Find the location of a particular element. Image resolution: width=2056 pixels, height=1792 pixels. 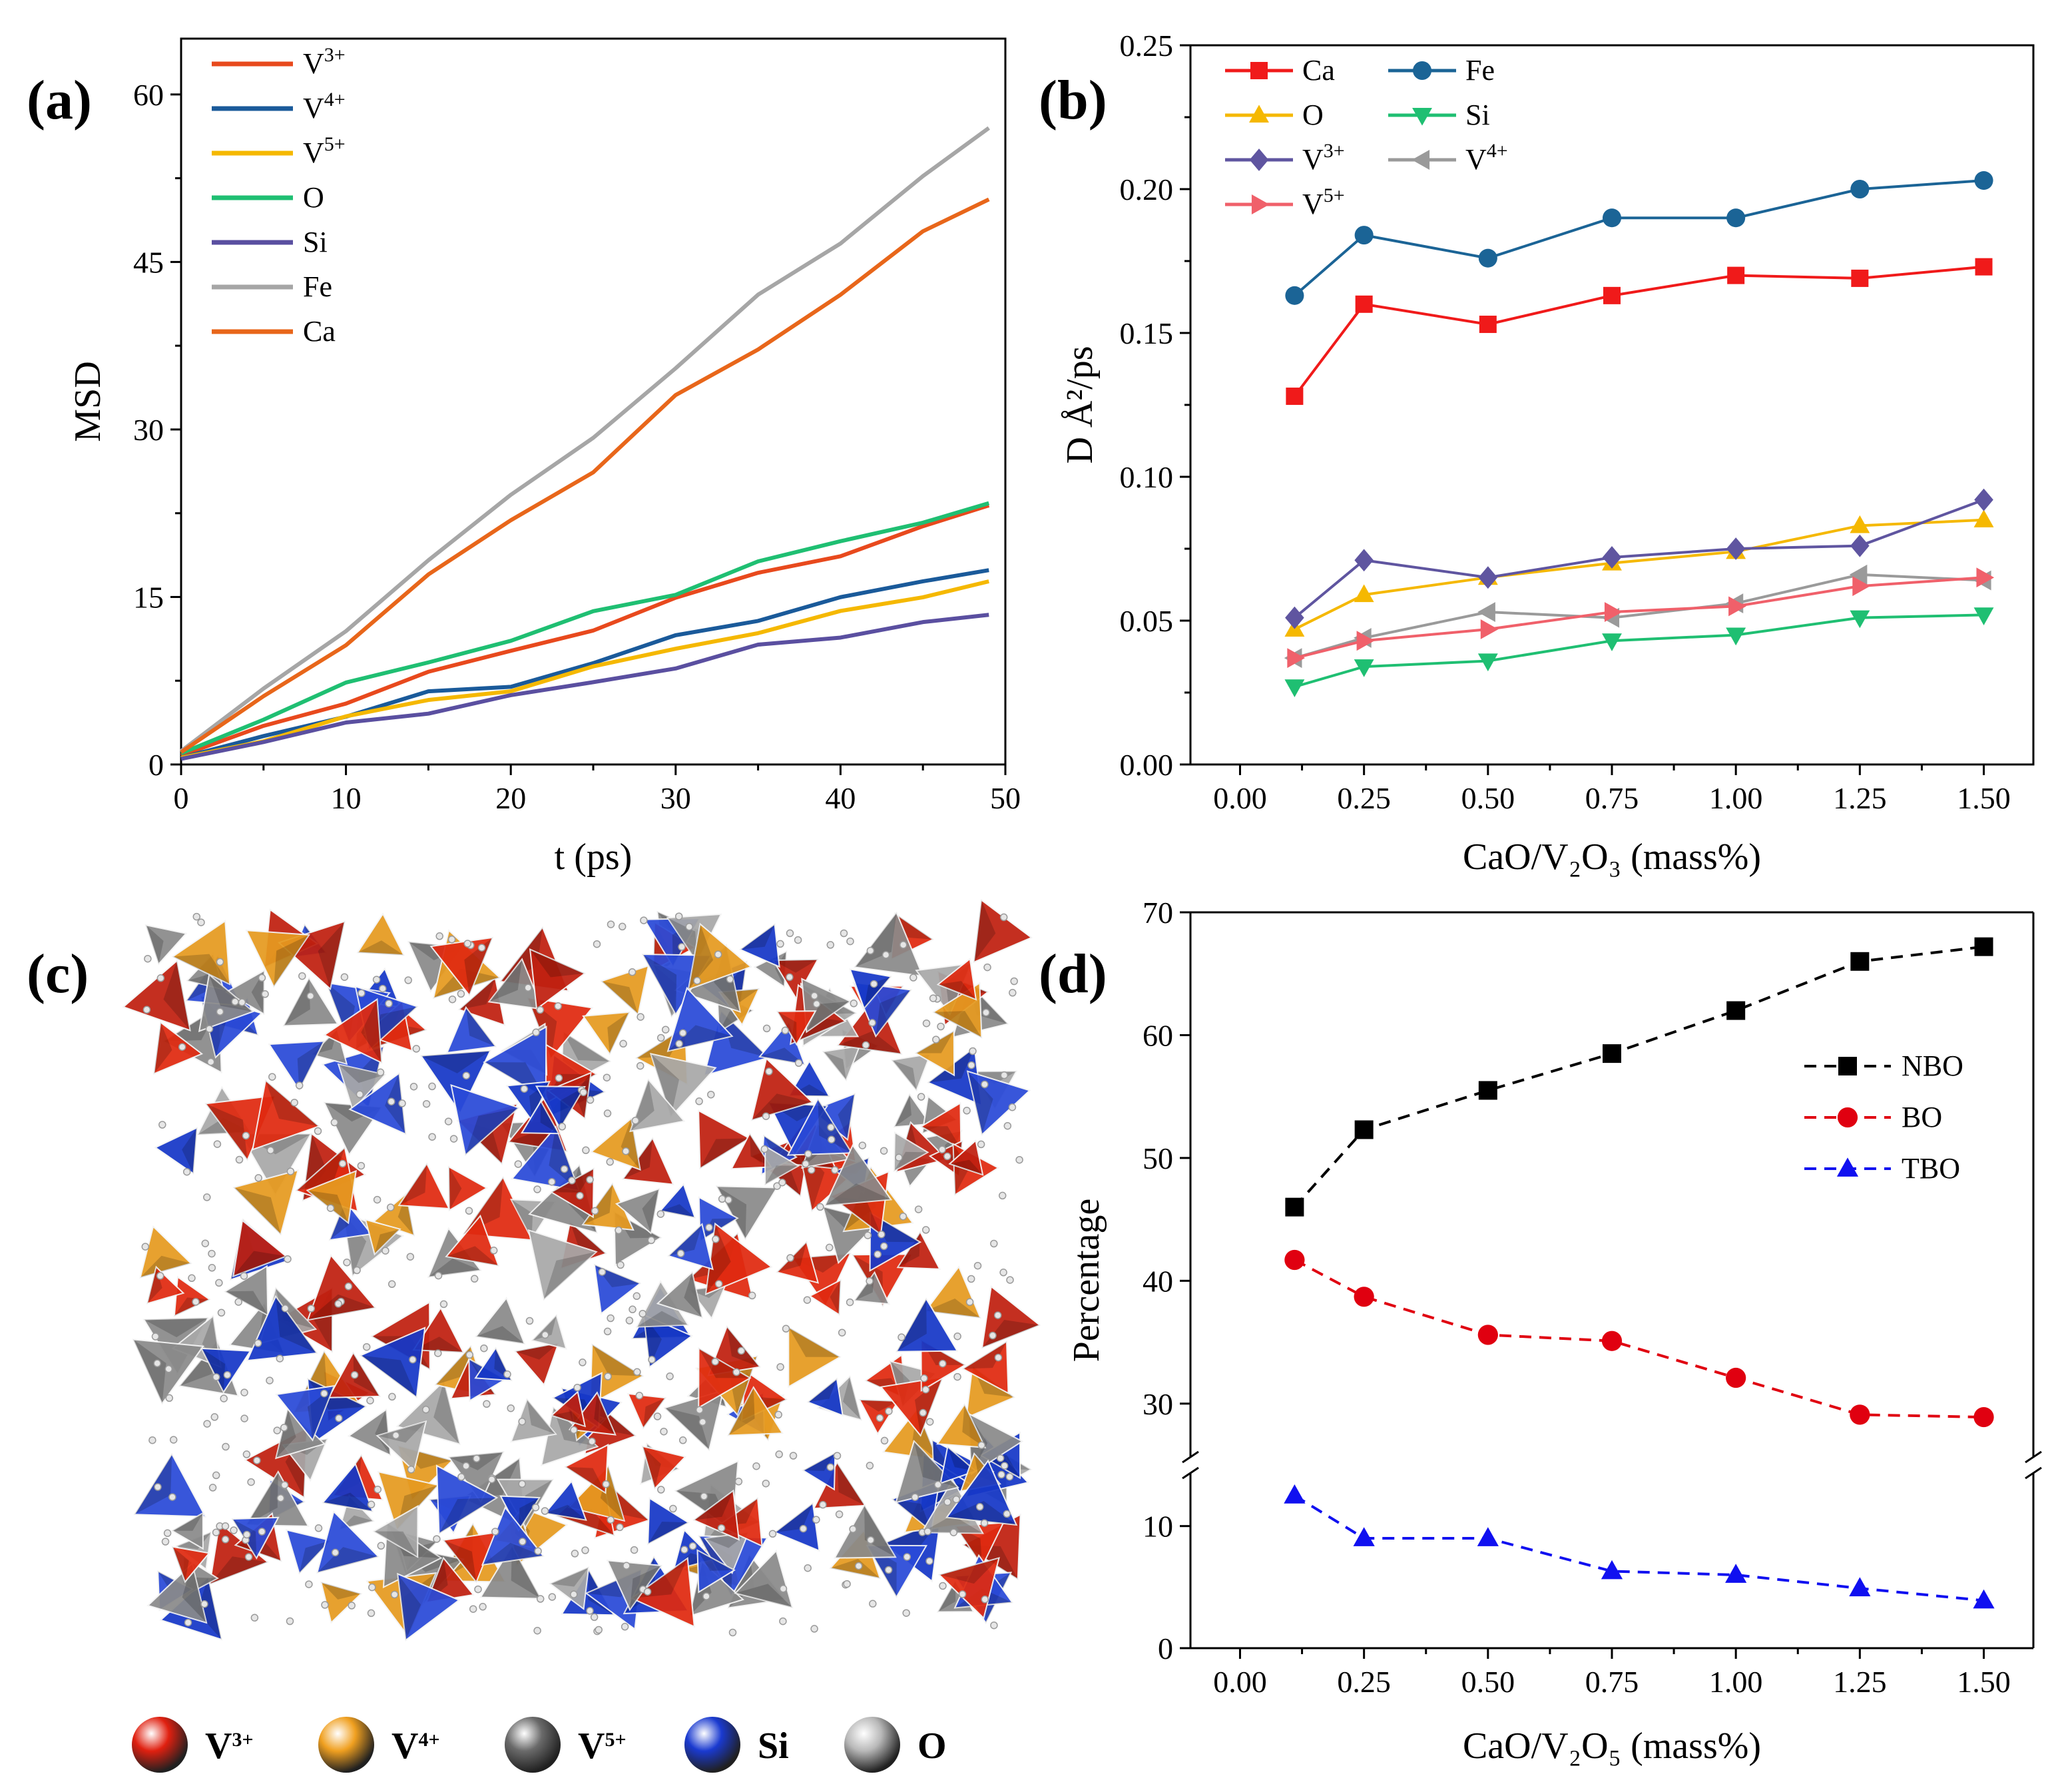

data-point-v-4plus is located at coordinates (1486, 612).